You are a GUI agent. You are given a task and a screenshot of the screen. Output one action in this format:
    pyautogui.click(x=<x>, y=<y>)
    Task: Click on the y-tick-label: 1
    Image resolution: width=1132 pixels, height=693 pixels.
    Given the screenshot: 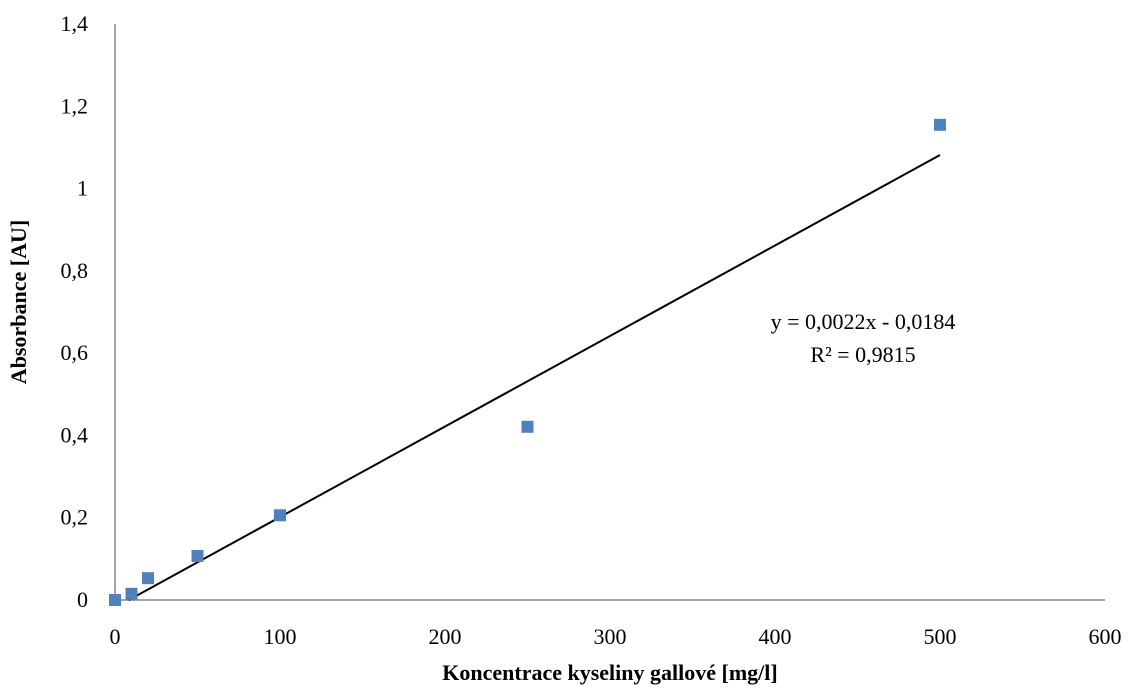 What is the action you would take?
    pyautogui.click(x=82, y=188)
    